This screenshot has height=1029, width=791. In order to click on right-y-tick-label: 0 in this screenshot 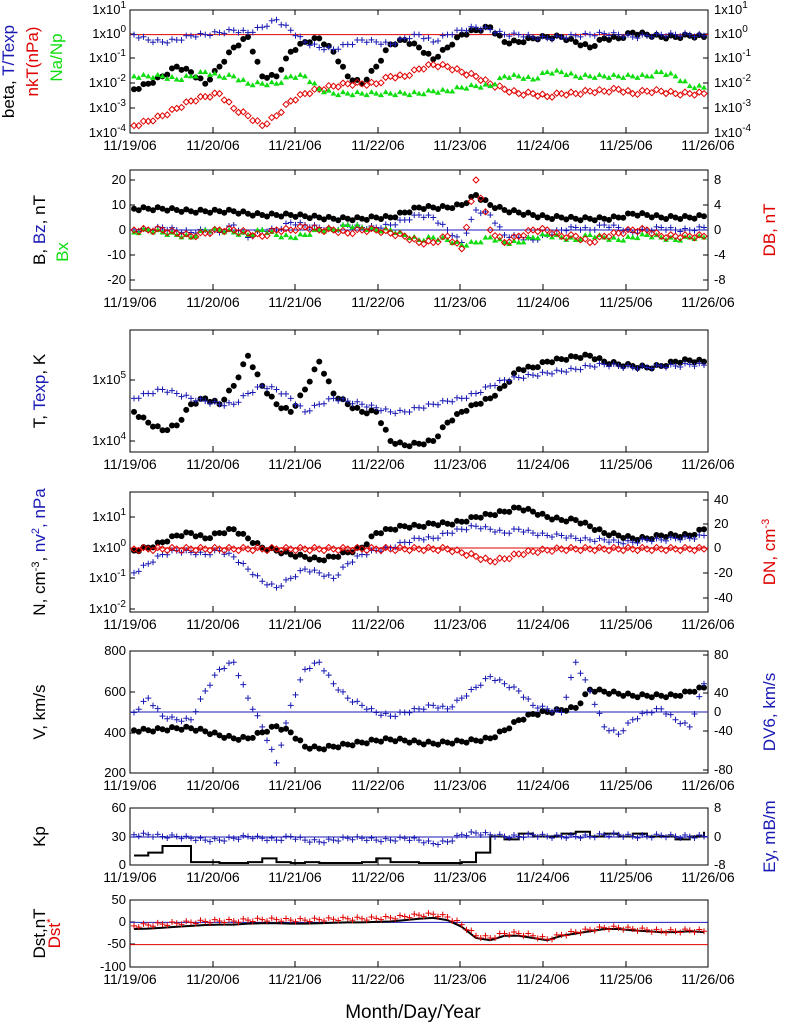, I will do `click(717, 229)`.